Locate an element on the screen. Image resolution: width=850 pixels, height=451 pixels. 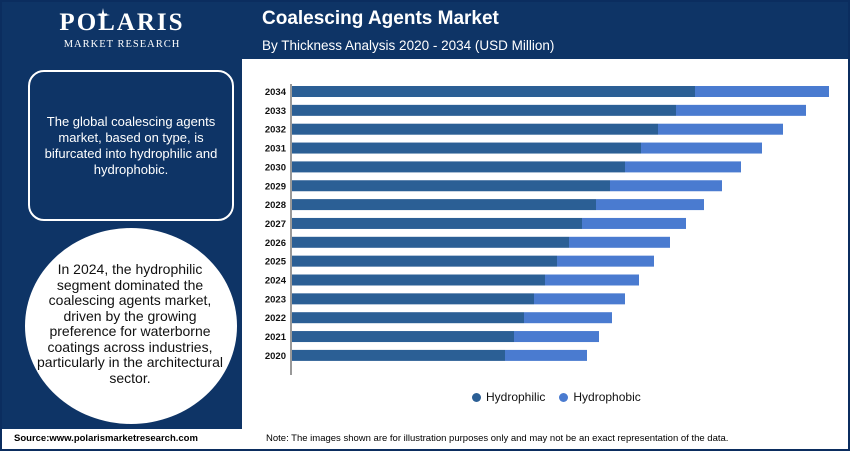
y-tick-label: 2028 is located at coordinates (275, 205).